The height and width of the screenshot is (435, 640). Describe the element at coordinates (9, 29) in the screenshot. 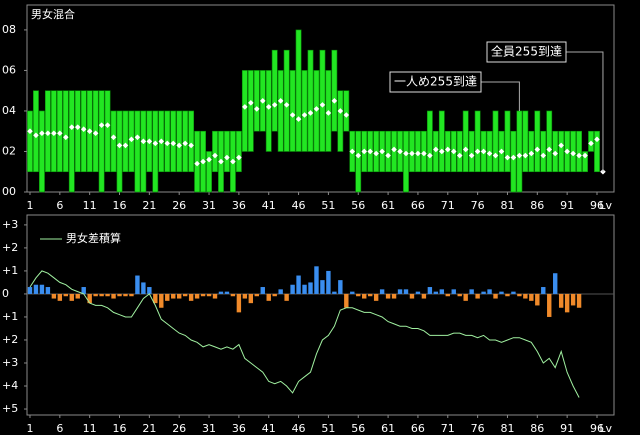

I see `y-tick-label: 08` at that location.